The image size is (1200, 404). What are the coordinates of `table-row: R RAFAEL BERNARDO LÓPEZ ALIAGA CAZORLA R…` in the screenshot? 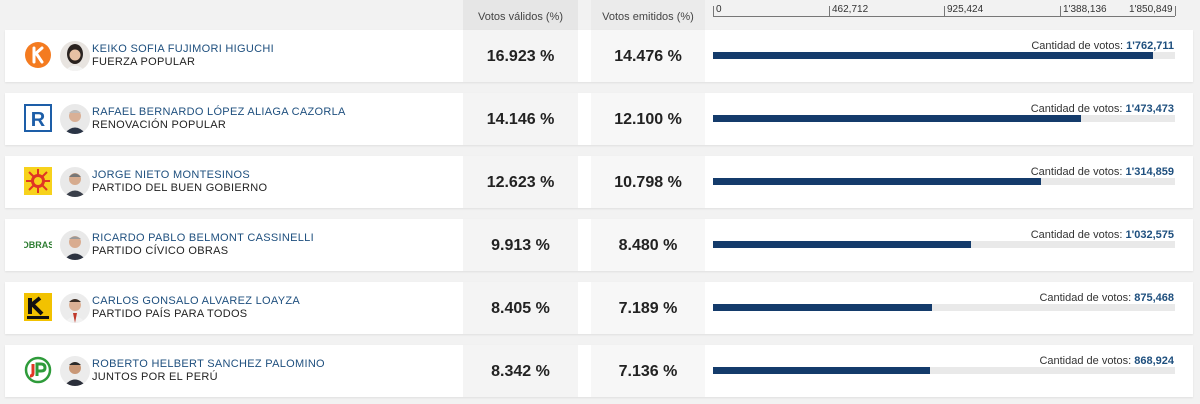 It's located at (599, 119).